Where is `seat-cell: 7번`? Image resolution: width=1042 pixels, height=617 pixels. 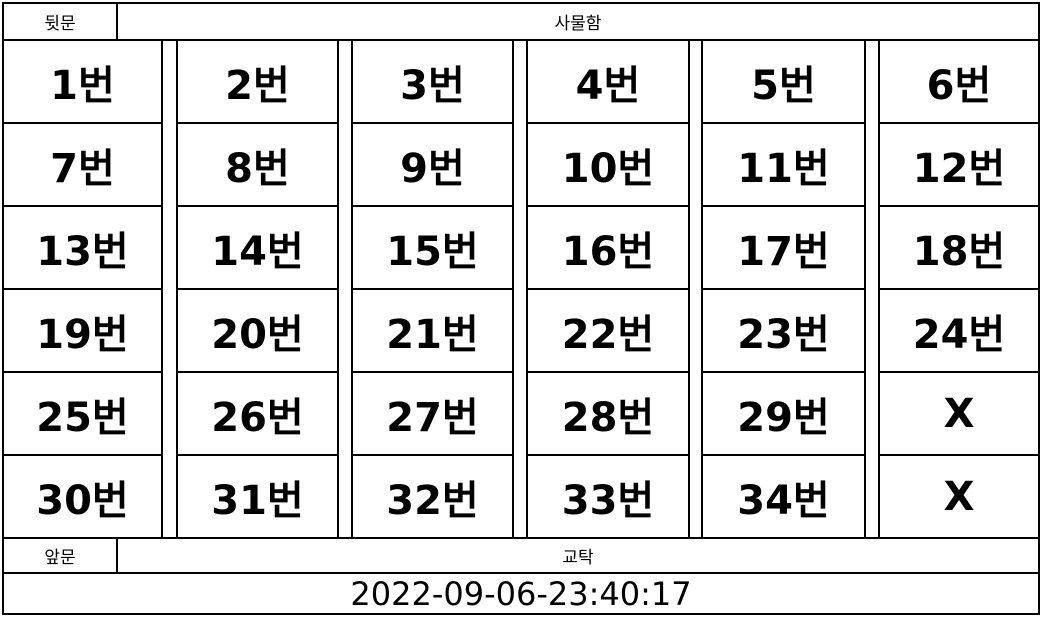 seat-cell: 7번 is located at coordinates (82, 164).